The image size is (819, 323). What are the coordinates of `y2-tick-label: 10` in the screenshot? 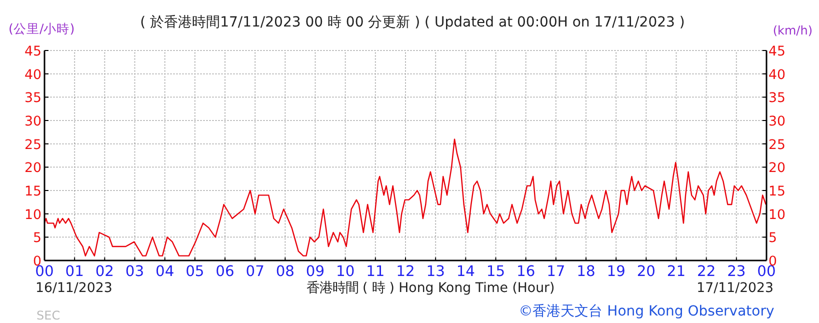 It's located at (777, 215).